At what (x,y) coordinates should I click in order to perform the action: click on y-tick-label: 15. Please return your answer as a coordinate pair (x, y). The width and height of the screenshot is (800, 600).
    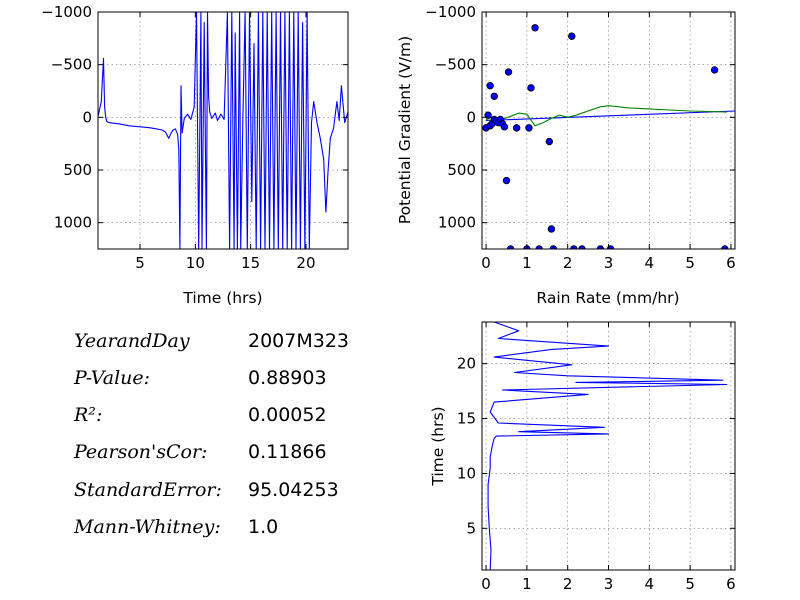
    Looking at the image, I should click on (466, 419).